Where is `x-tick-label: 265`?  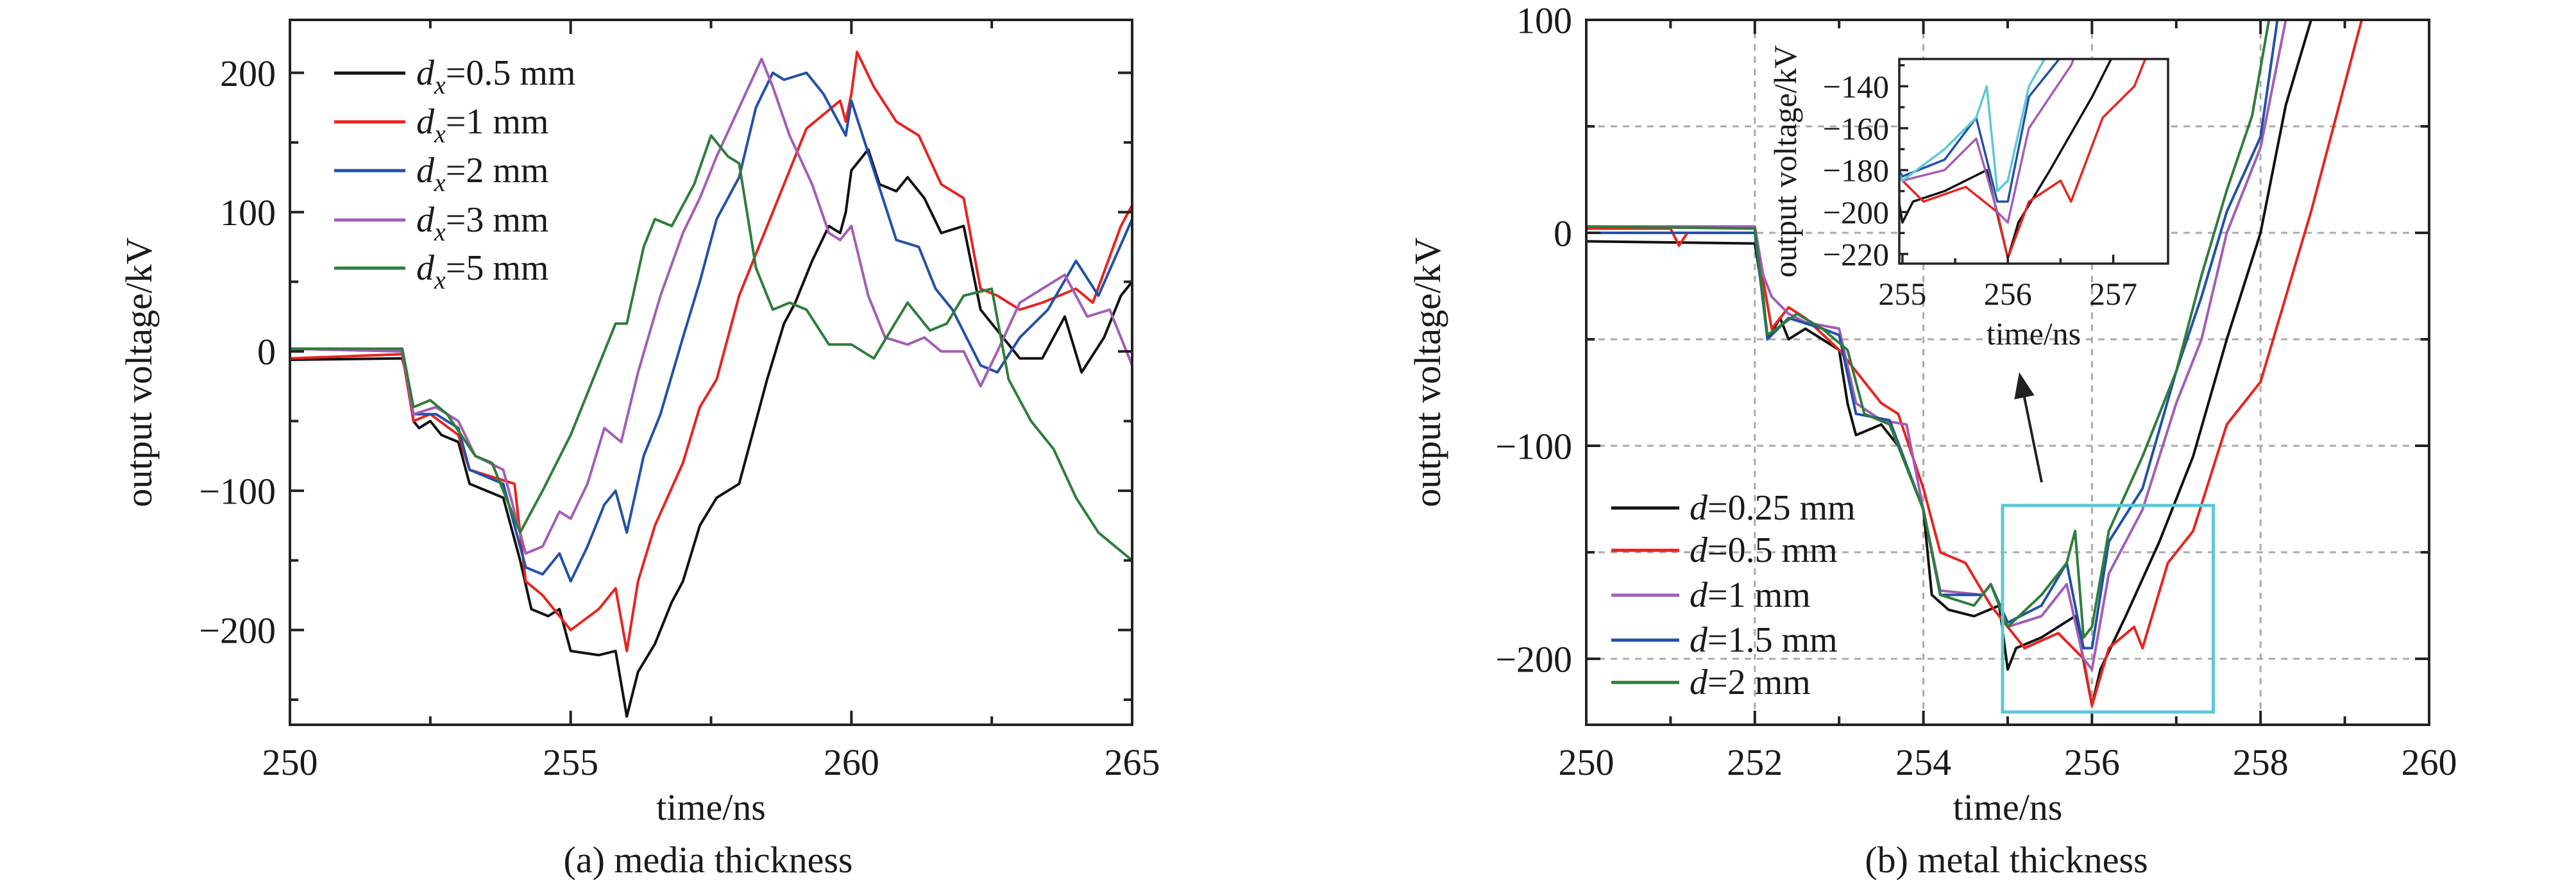
x-tick-label: 265 is located at coordinates (1132, 762).